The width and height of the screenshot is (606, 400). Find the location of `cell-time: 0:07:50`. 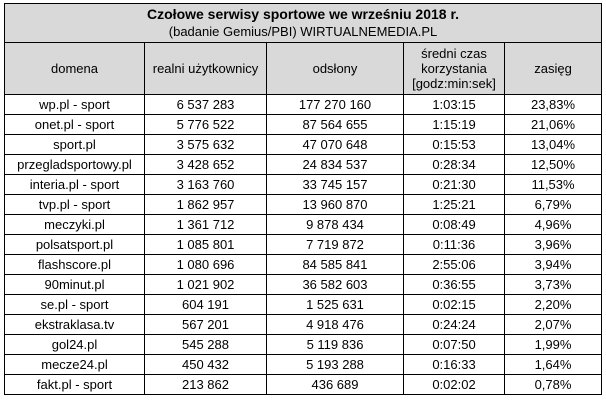

cell-time: 0:07:50 is located at coordinates (454, 344).